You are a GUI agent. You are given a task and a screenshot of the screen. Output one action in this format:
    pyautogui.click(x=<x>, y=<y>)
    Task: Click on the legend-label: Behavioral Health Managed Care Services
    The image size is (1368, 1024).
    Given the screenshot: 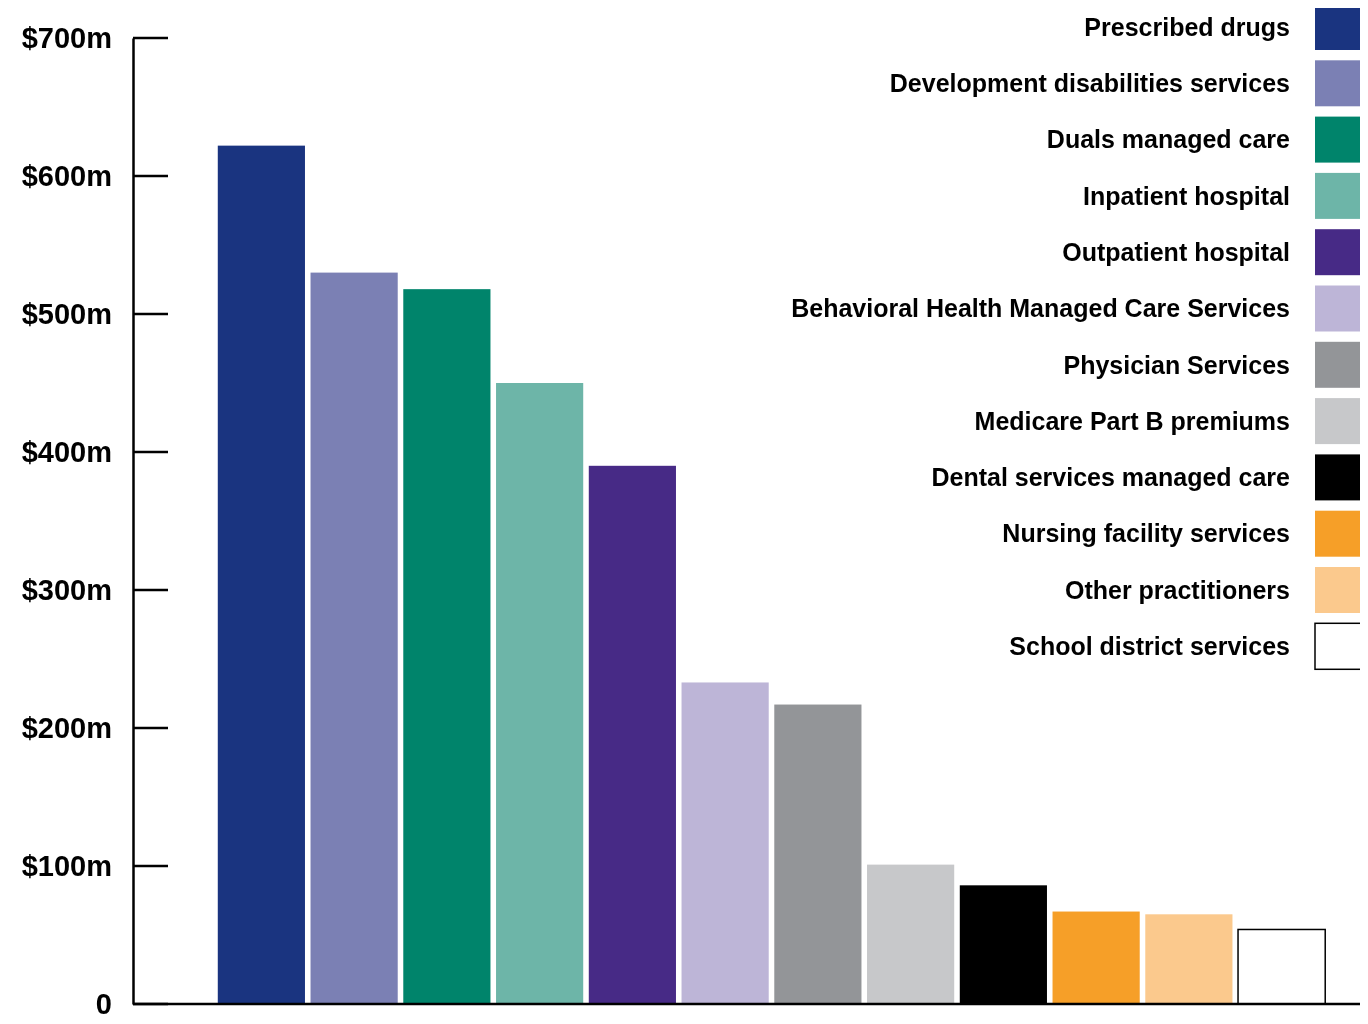 What is the action you would take?
    pyautogui.click(x=1040, y=308)
    